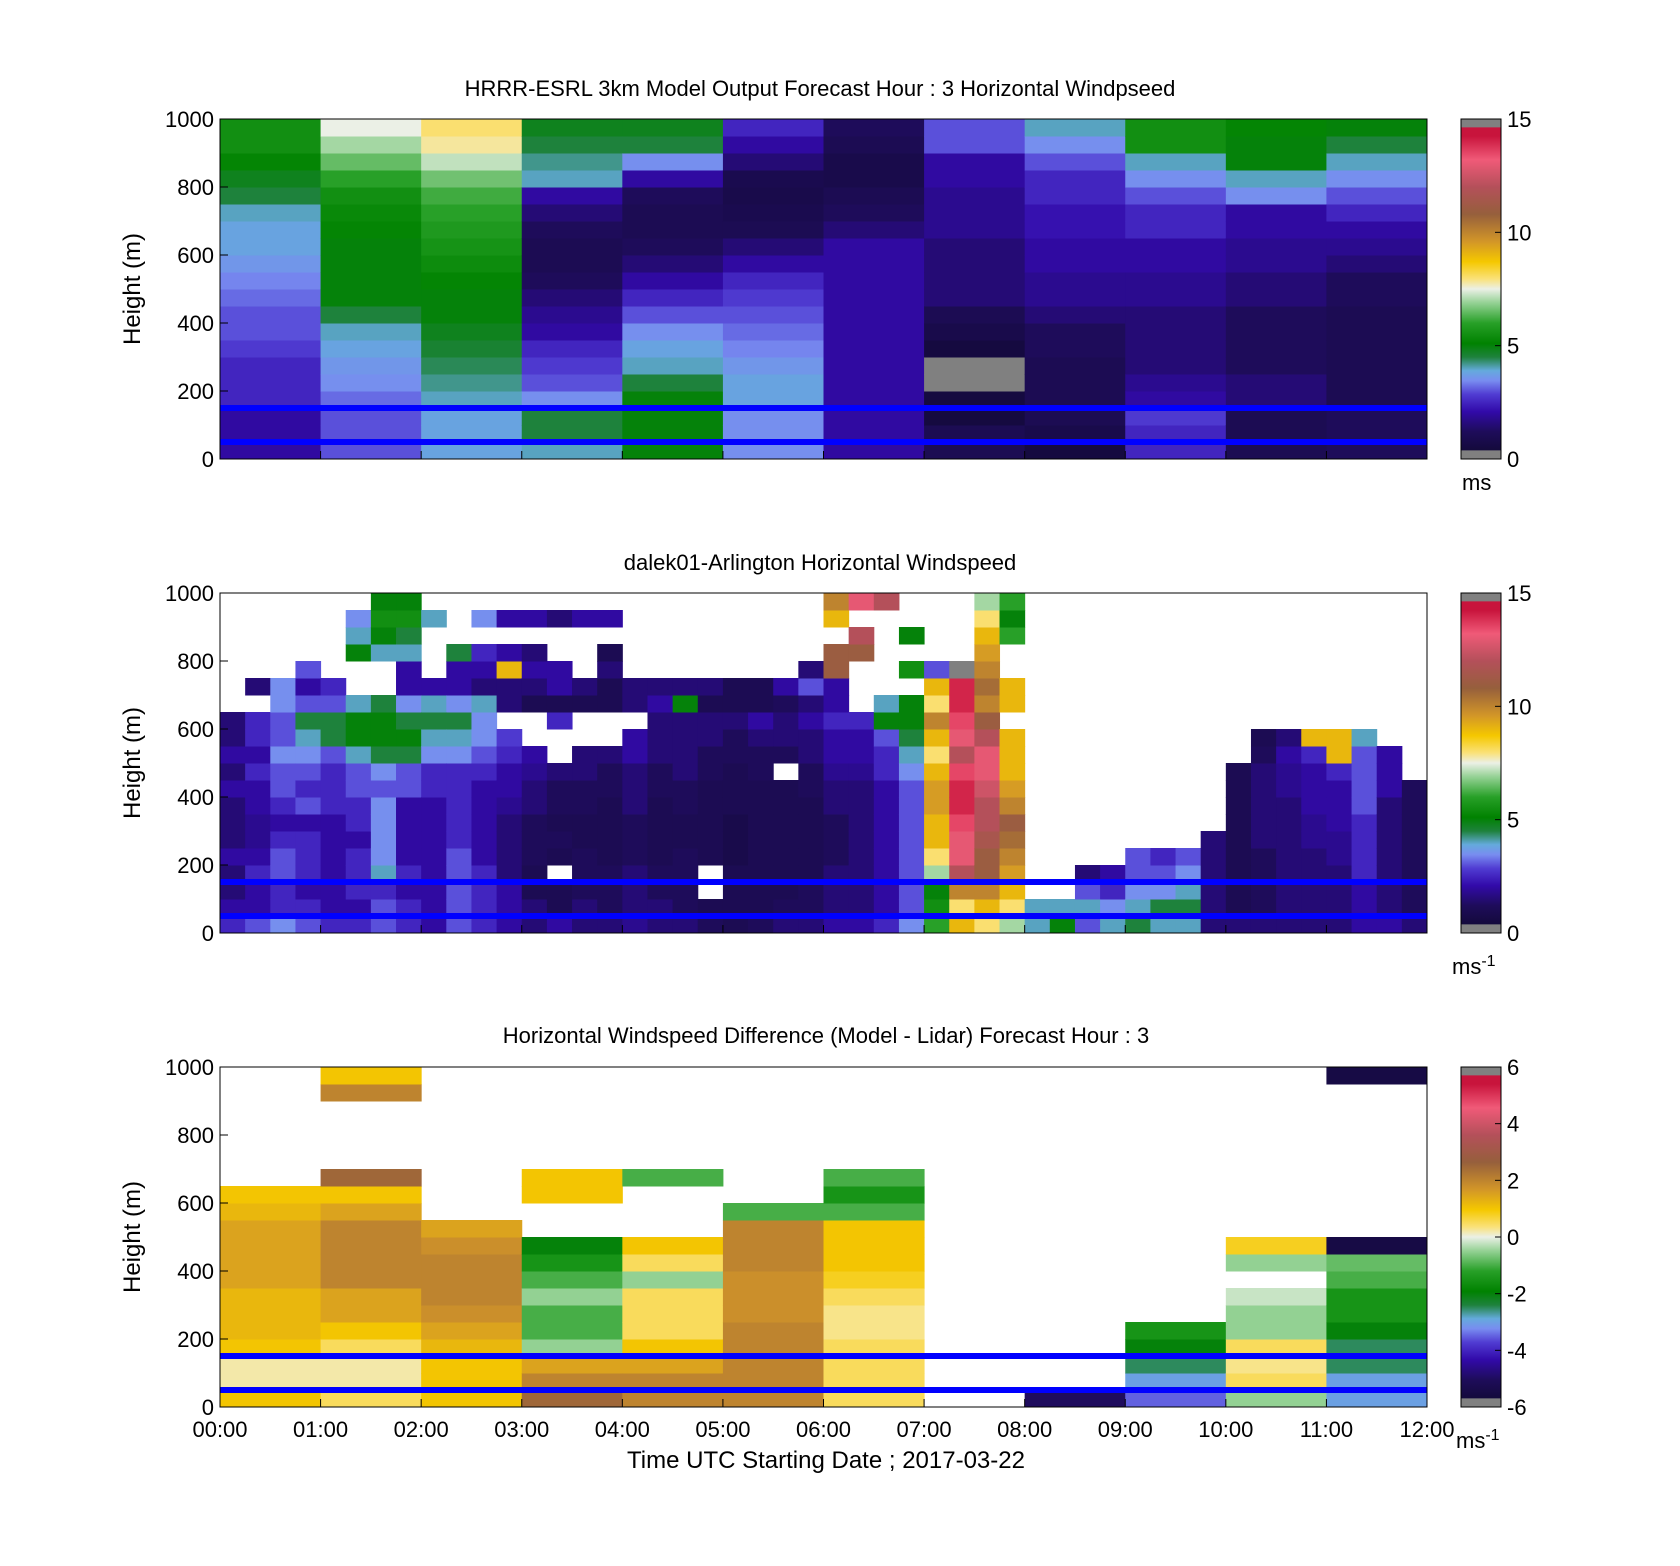 This screenshot has width=1680, height=1566. I want to click on colorbar-tick-label: 10, so click(1519, 706).